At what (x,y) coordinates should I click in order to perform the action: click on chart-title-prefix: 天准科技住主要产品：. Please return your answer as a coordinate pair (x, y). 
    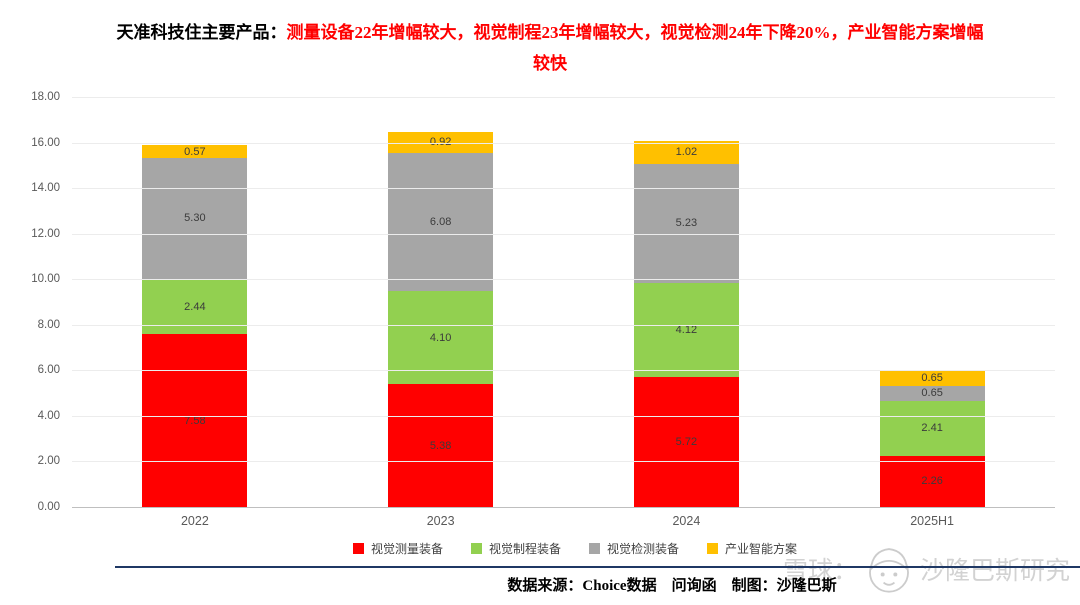
    Looking at the image, I should click on (201, 32).